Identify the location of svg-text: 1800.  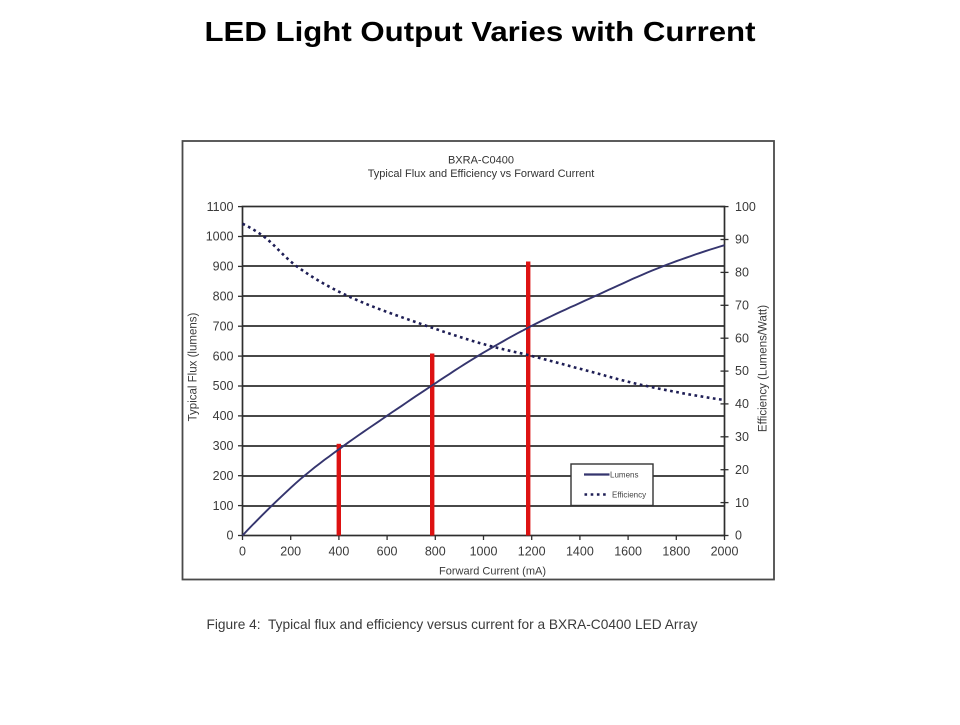
(676, 552).